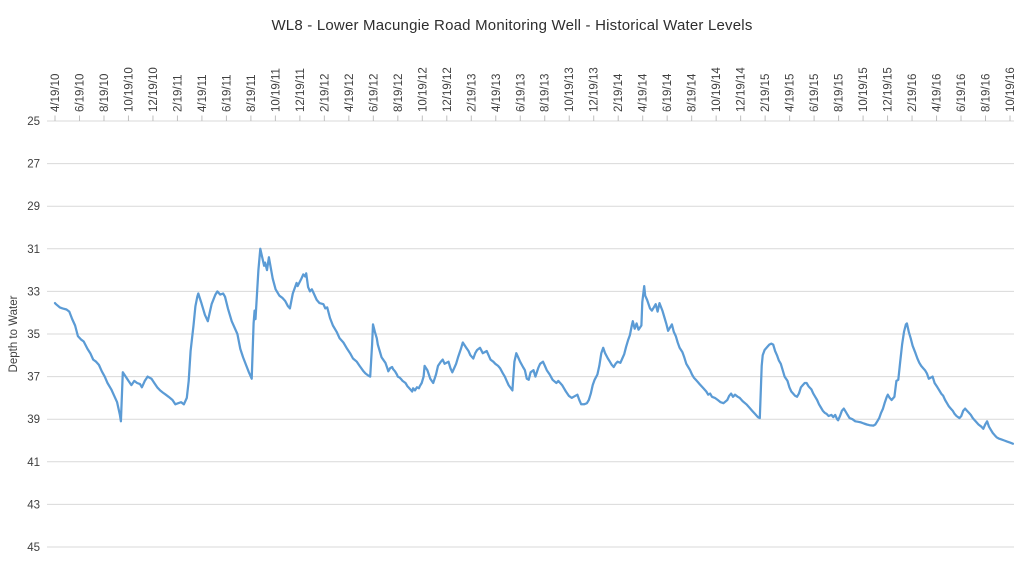 Image resolution: width=1024 pixels, height=570 pixels. I want to click on x-tick-label: 10/19/11, so click(276, 90).